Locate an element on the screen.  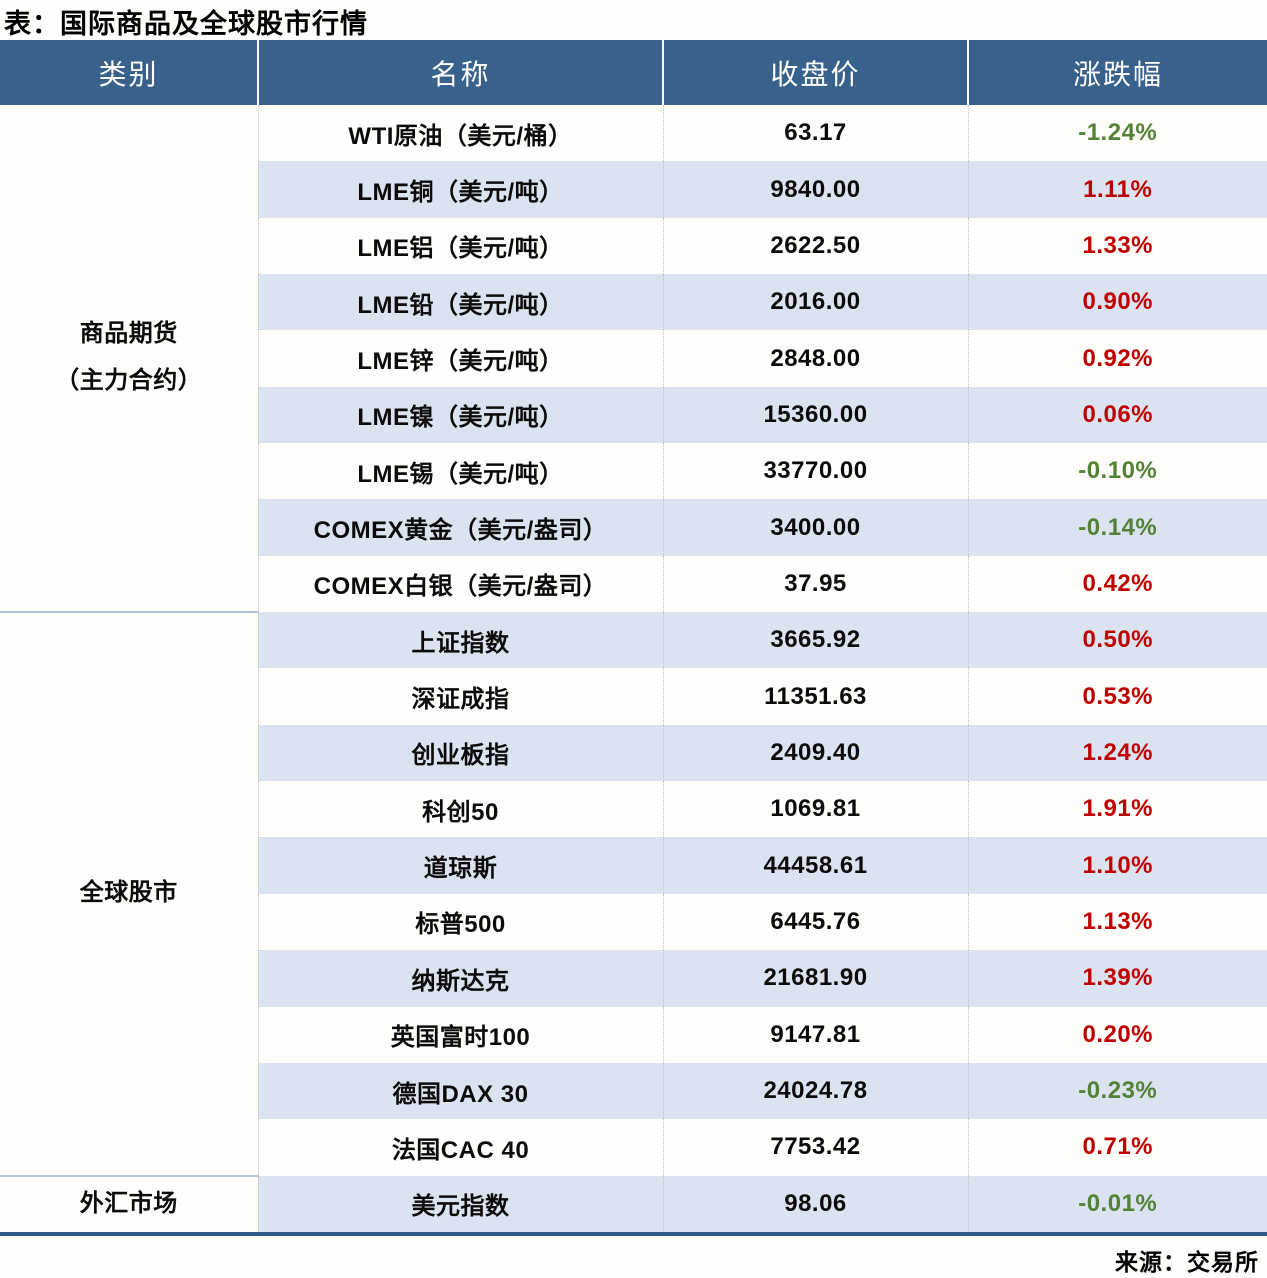
table-row: 德国DAX 30 24024.78 -0.23% is located at coordinates (633, 1091).